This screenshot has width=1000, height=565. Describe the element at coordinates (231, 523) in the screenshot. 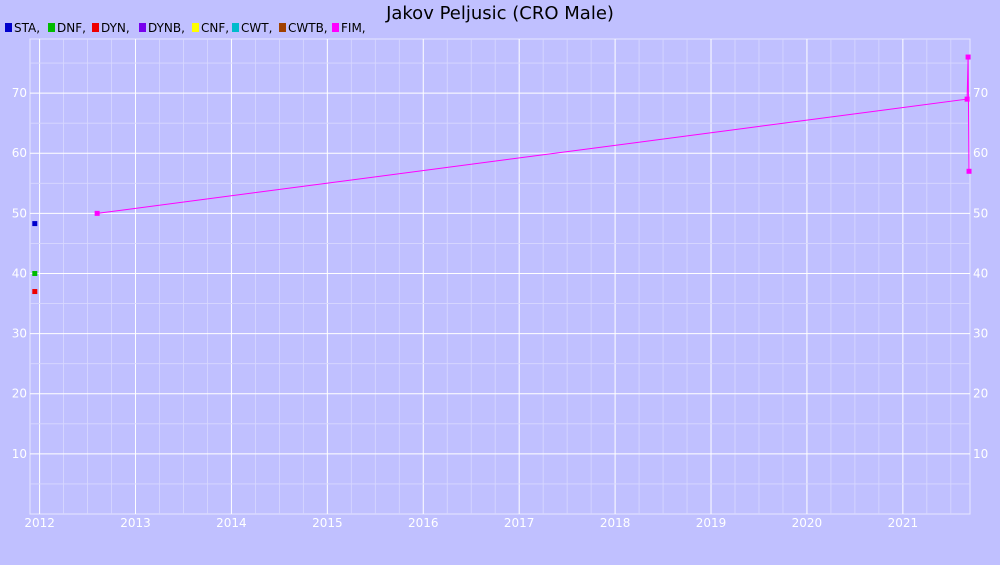

I see `x-tick-label: 2014` at that location.